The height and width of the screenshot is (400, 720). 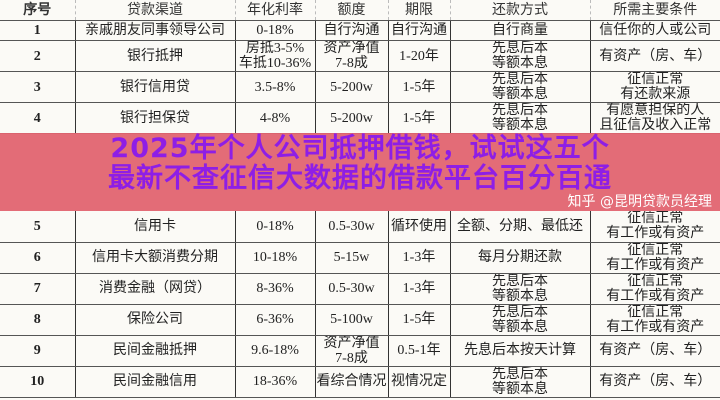 What do you see at coordinates (418, 351) in the screenshot?
I see `table-cell: 0.5-1年` at bounding box center [418, 351].